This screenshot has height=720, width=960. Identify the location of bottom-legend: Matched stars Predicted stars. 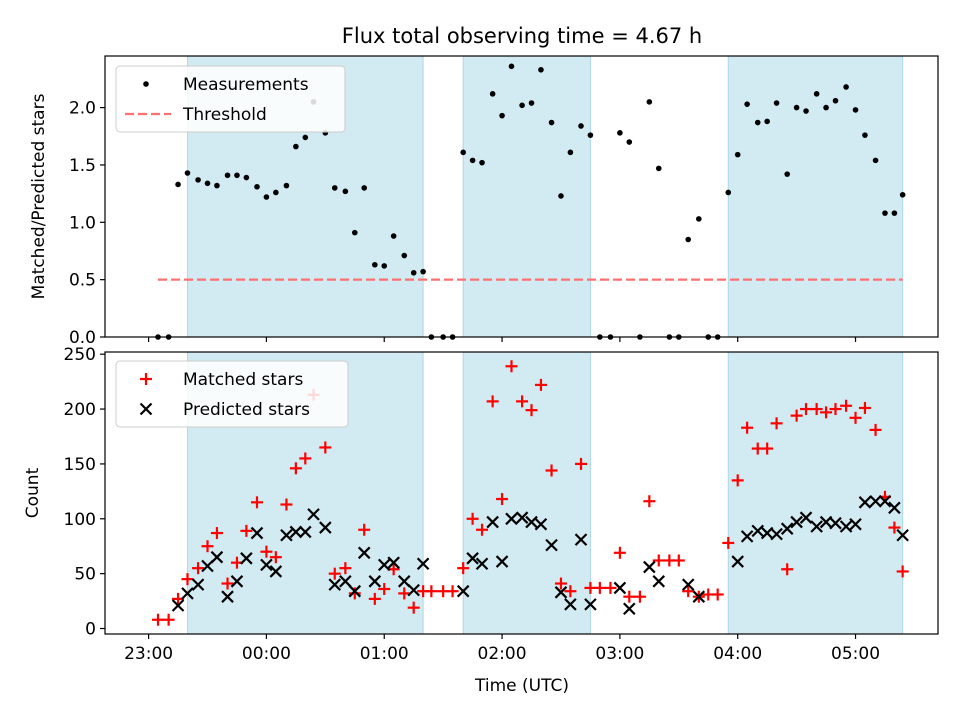
(232, 394).